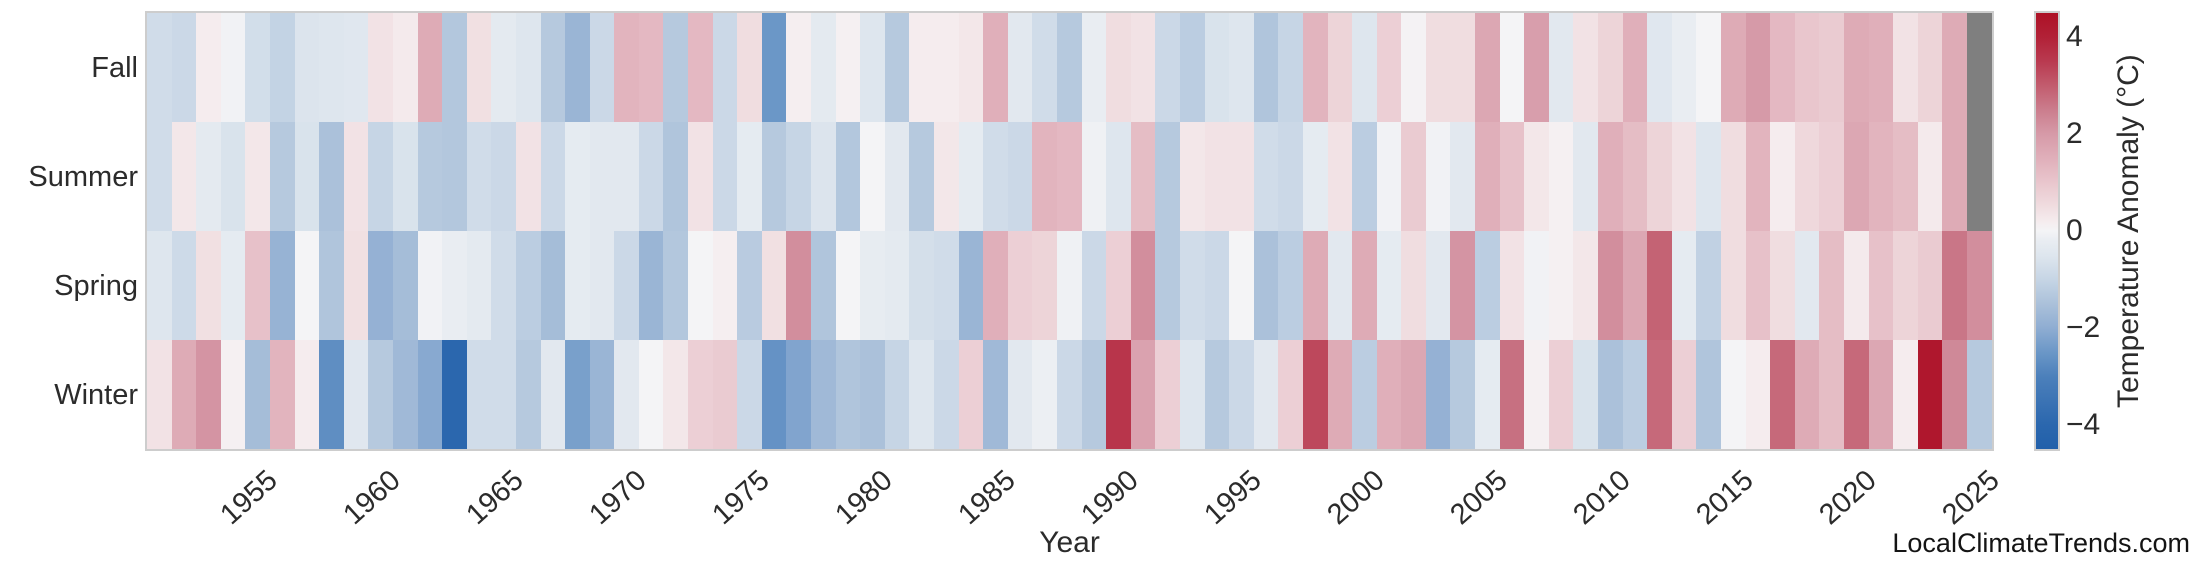  I want to click on row-label-winter: Winter, so click(96, 394).